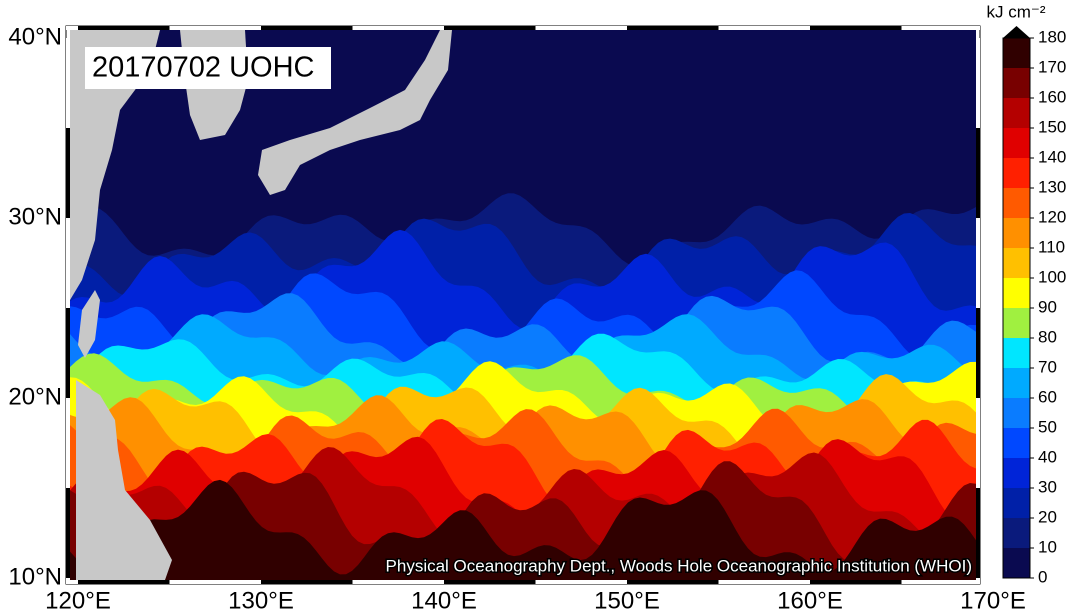 The image size is (1072, 614). What do you see at coordinates (1052, 126) in the screenshot?
I see `colorbar-tick-label: 150` at bounding box center [1052, 126].